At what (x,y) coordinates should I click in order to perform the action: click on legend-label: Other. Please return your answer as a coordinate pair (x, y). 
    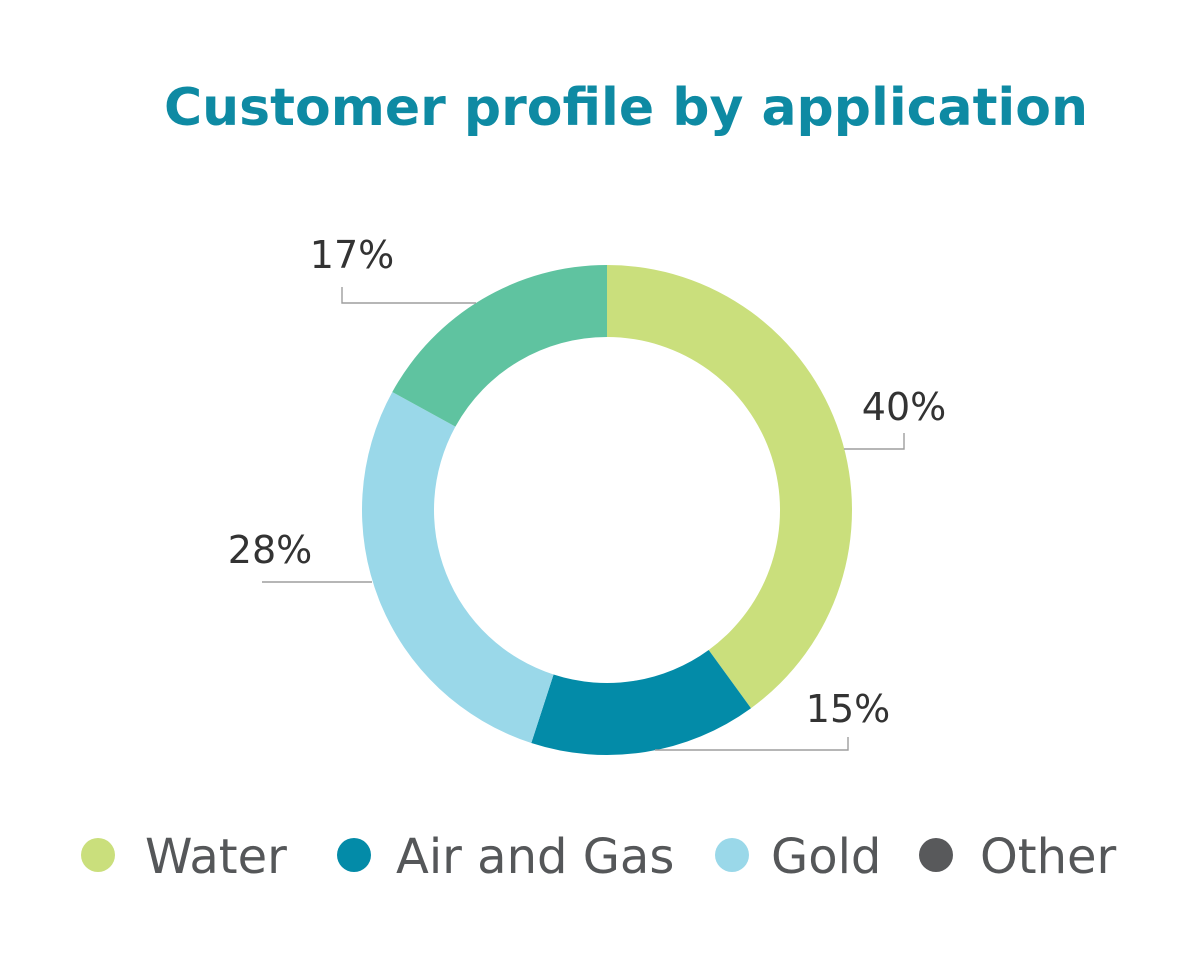
    Looking at the image, I should click on (1048, 857).